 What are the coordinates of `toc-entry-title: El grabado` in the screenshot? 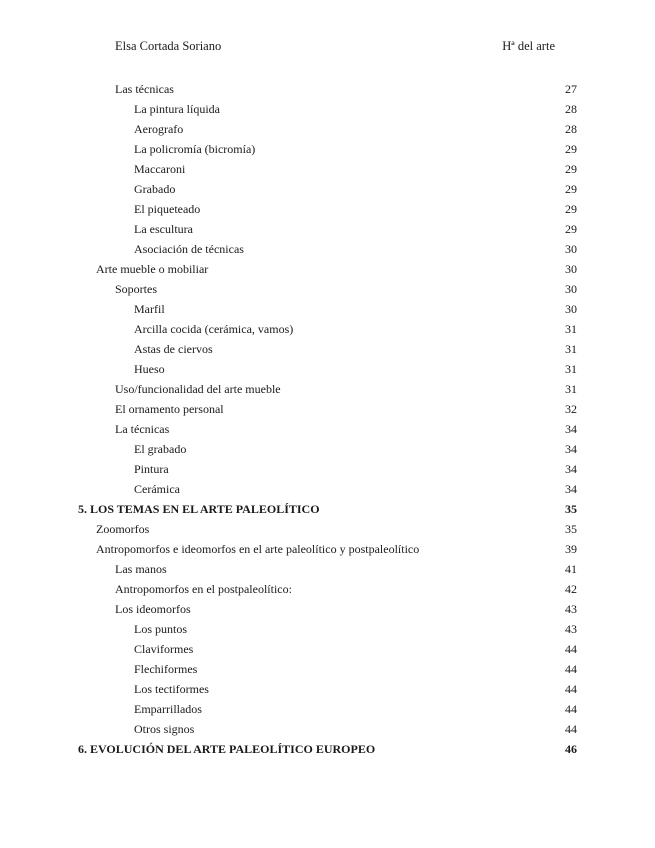 It's located at (160, 449).